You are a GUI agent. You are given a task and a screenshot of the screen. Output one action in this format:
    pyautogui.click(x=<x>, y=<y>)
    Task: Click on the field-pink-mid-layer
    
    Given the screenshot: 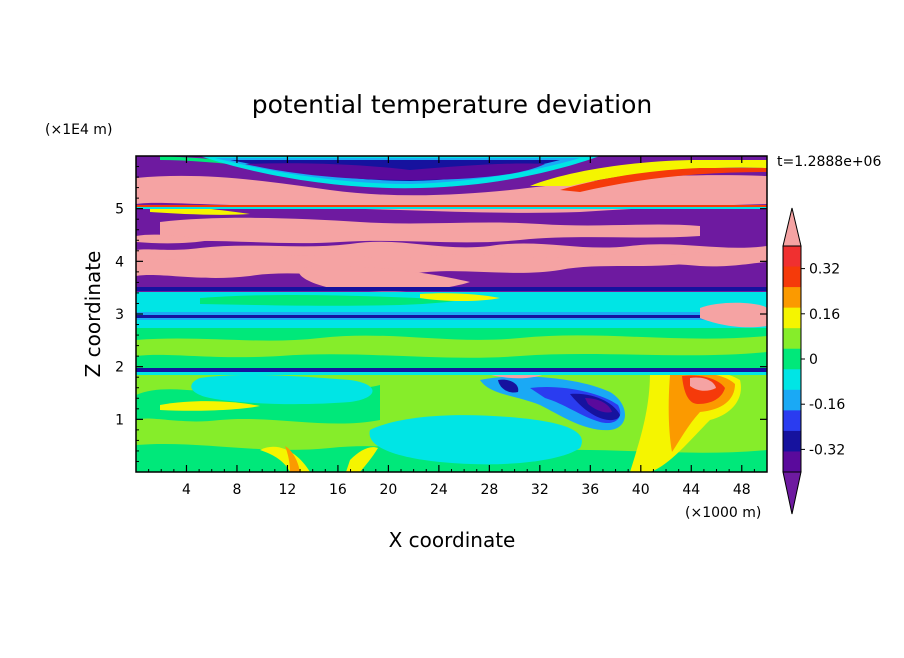 What is the action you would take?
    pyautogui.click(x=430, y=230)
    